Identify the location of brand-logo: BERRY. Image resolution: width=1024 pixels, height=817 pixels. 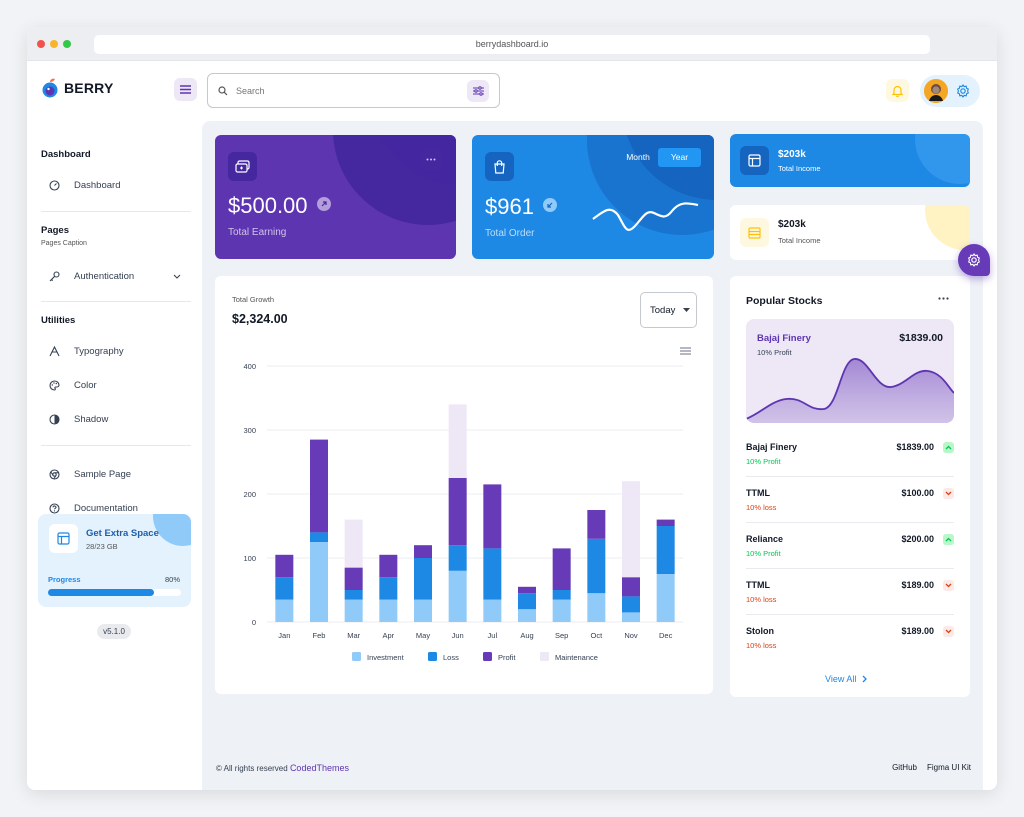
(77, 88).